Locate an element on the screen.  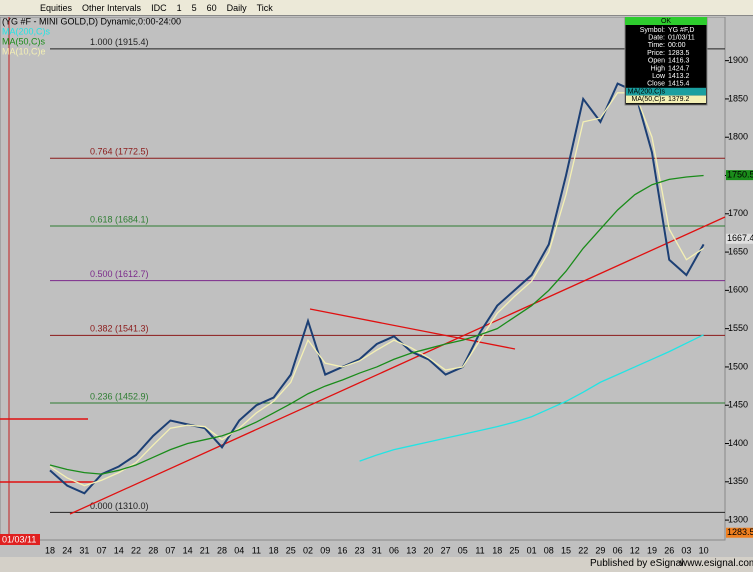
data-window-value: 01/03/11 is located at coordinates (681, 38).